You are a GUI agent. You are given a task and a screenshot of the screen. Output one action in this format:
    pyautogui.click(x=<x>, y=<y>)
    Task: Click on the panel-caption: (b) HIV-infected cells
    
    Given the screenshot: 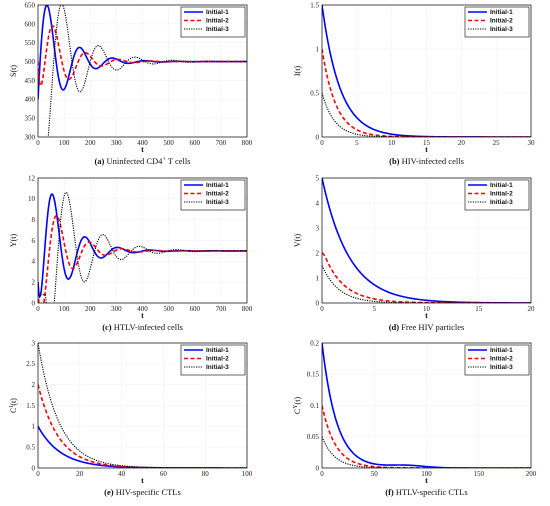 What is the action you would take?
    pyautogui.click(x=426, y=161)
    